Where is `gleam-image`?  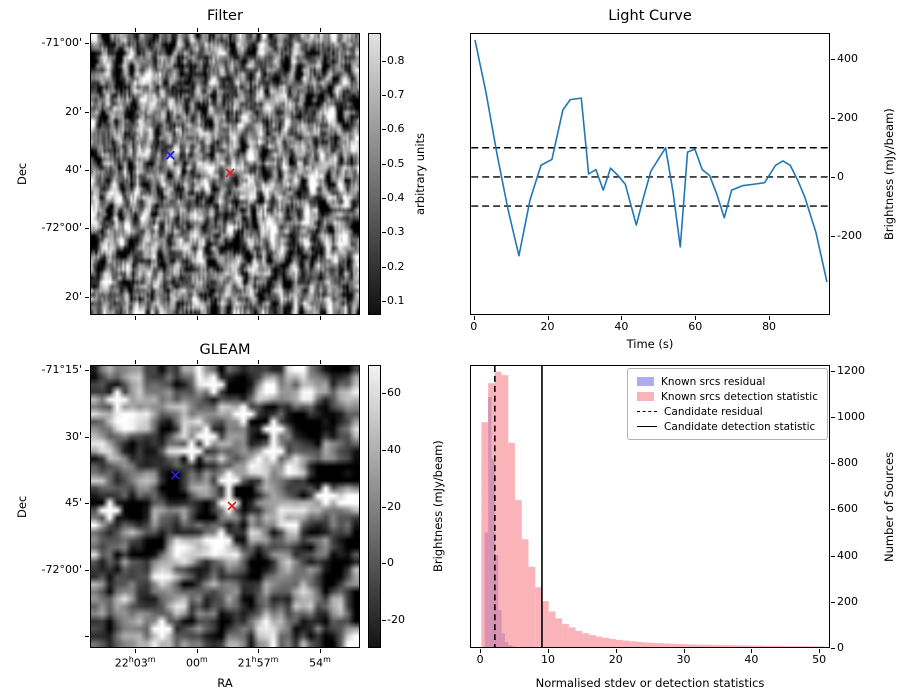
gleam-image is located at coordinates (225, 506).